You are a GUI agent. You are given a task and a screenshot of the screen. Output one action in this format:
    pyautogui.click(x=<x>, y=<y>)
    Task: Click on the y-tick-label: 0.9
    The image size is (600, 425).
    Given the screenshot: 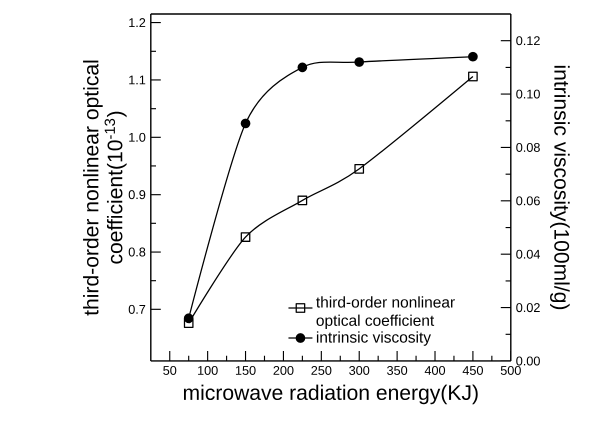 What is the action you would take?
    pyautogui.click(x=137, y=195)
    